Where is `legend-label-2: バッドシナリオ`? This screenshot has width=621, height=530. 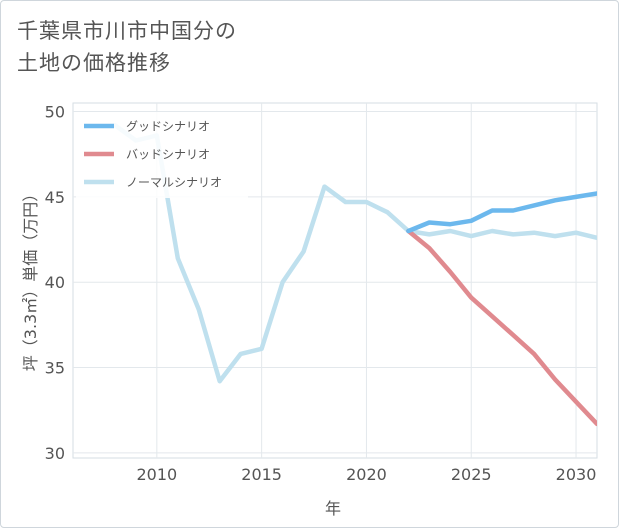 legend-label-2: バッドシナリオ is located at coordinates (168, 155).